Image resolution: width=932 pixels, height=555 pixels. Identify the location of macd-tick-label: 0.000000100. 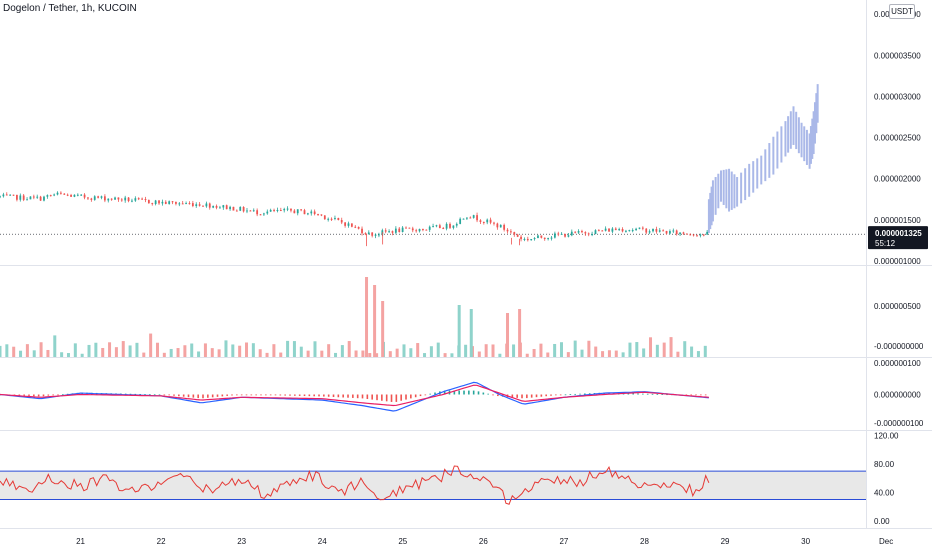
(897, 363).